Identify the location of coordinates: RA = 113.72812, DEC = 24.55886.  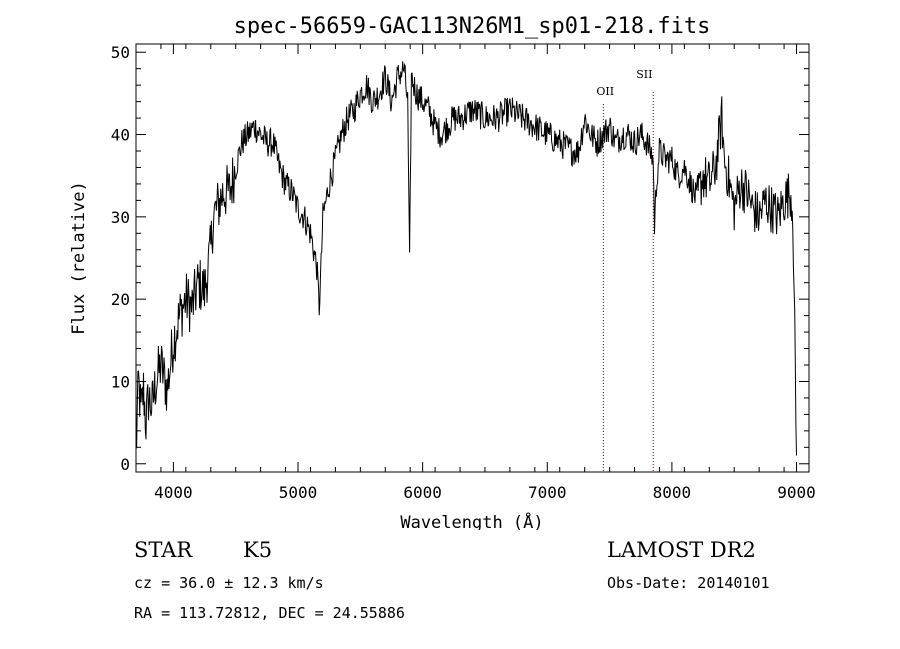
(269, 613).